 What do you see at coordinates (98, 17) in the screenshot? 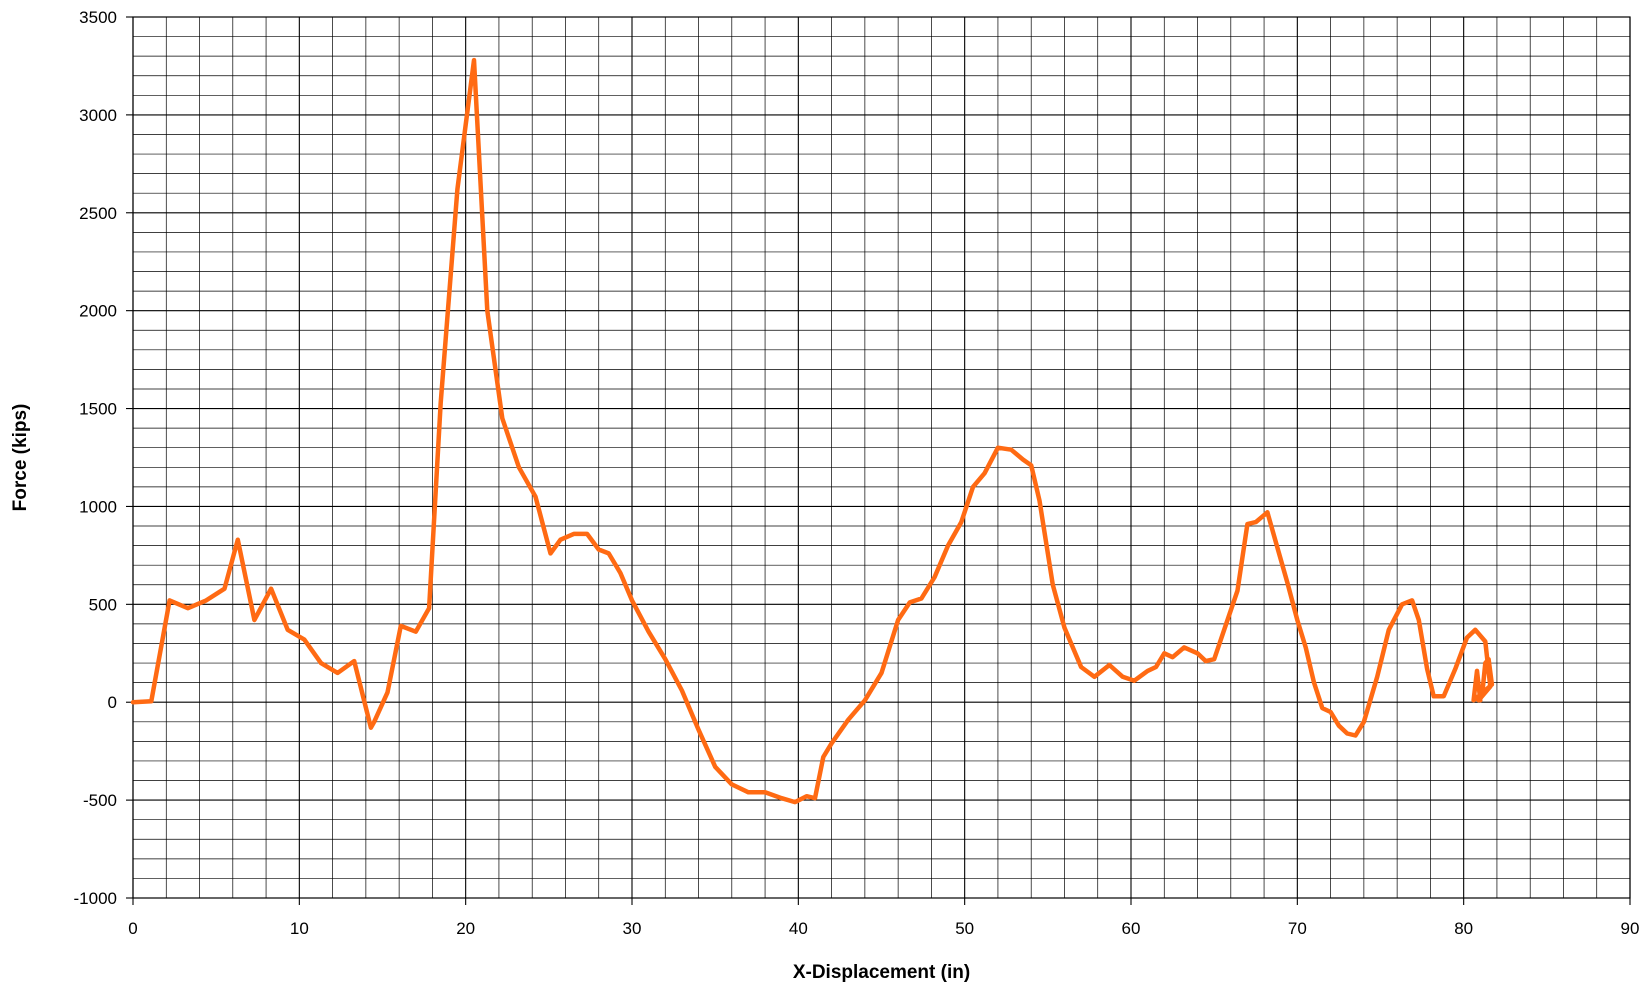
I see `y-tick-label: 3500` at bounding box center [98, 17].